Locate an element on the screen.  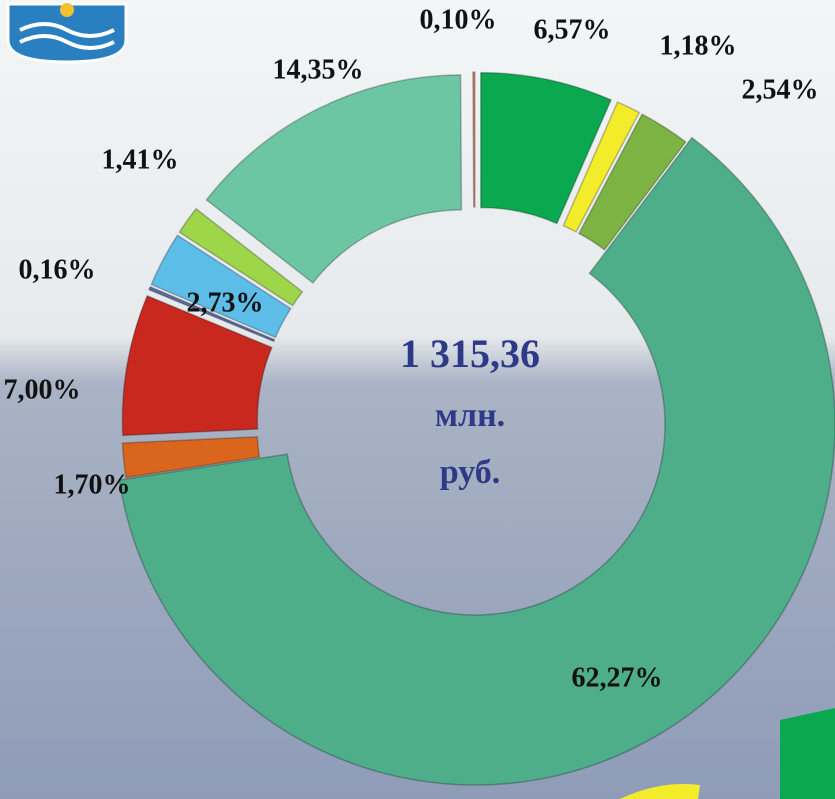
data-label: 0,16% is located at coordinates (57, 269).